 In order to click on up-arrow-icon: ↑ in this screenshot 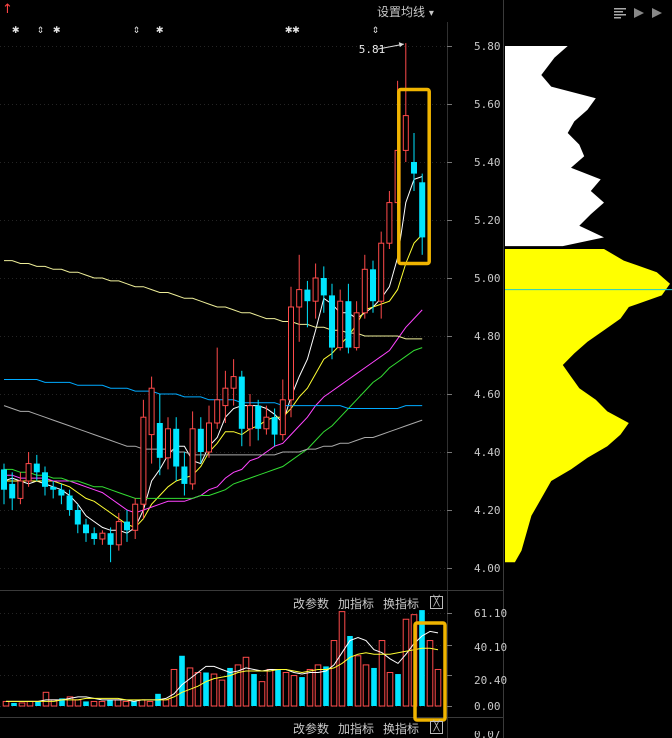, I will do `click(7, 9)`.